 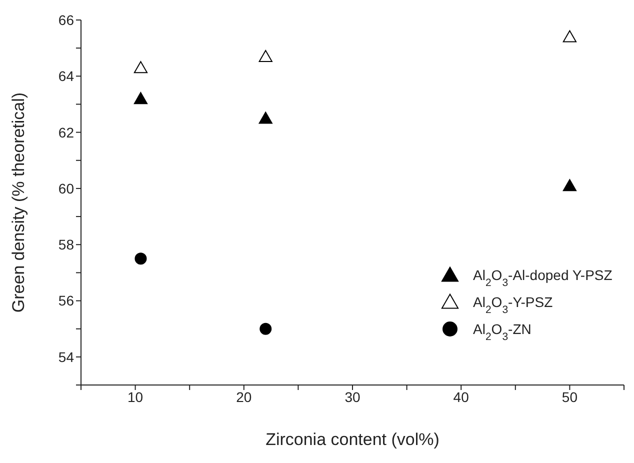 What do you see at coordinates (502, 332) in the screenshot?
I see `legend-label: Al$_{2}$O$_{3}$-ZN` at bounding box center [502, 332].